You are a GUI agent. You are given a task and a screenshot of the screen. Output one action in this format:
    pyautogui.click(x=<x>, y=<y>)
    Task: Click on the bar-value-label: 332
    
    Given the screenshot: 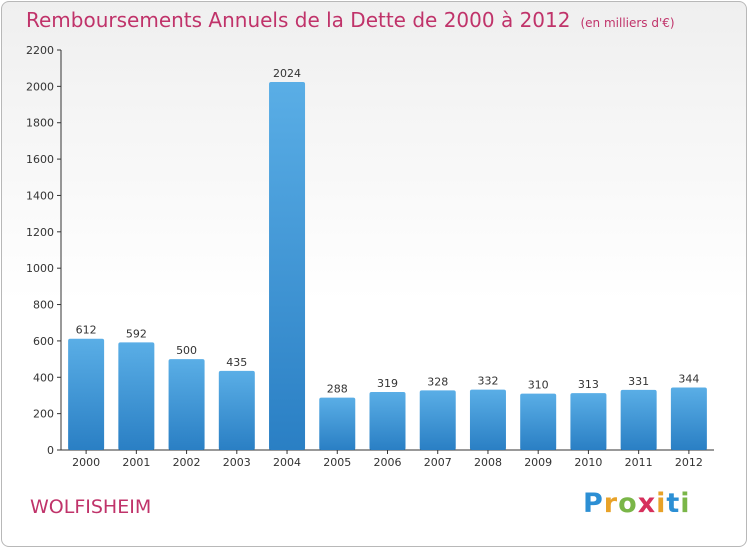 What is the action you would take?
    pyautogui.click(x=487, y=381)
    